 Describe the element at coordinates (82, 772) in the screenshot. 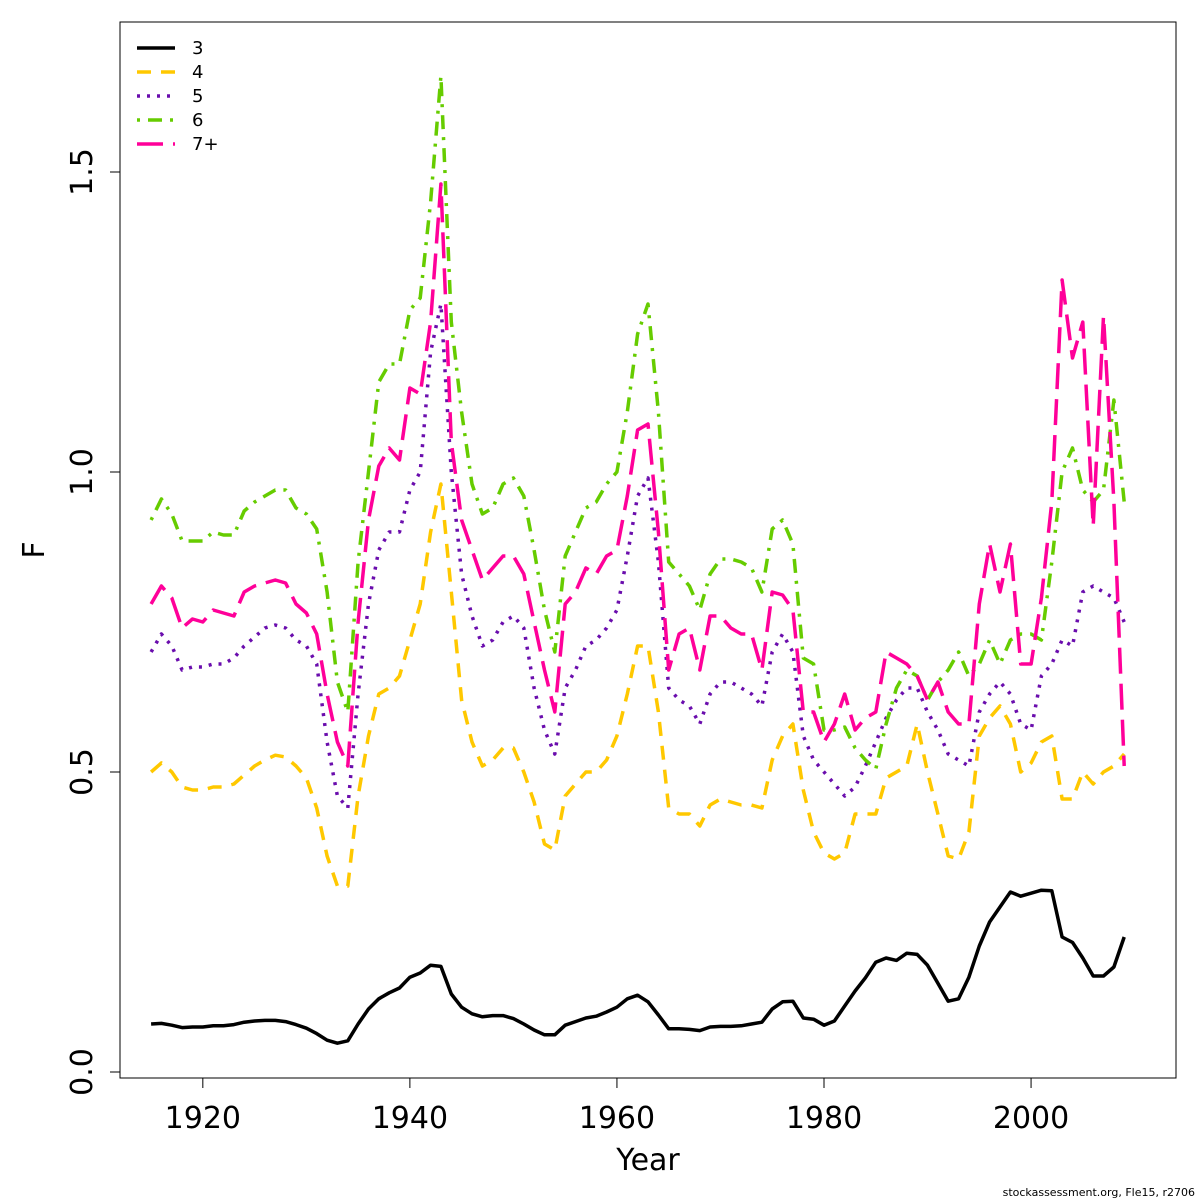

I see `y-tick-label: 0.5` at that location.